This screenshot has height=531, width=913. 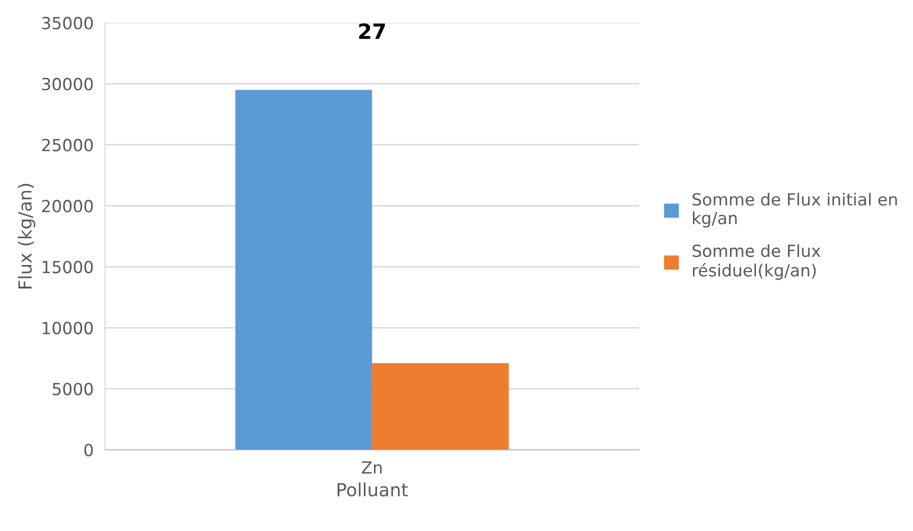 I want to click on legend-label: Somme de Flux initial en kg/an, so click(x=794, y=210).